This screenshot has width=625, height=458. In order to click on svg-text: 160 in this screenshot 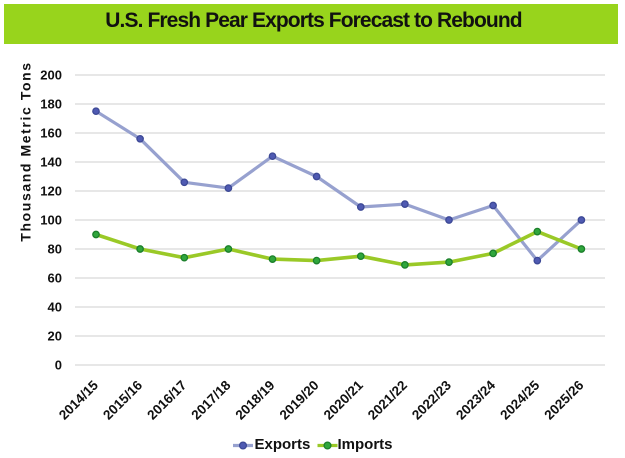, I will do `click(51, 133)`.